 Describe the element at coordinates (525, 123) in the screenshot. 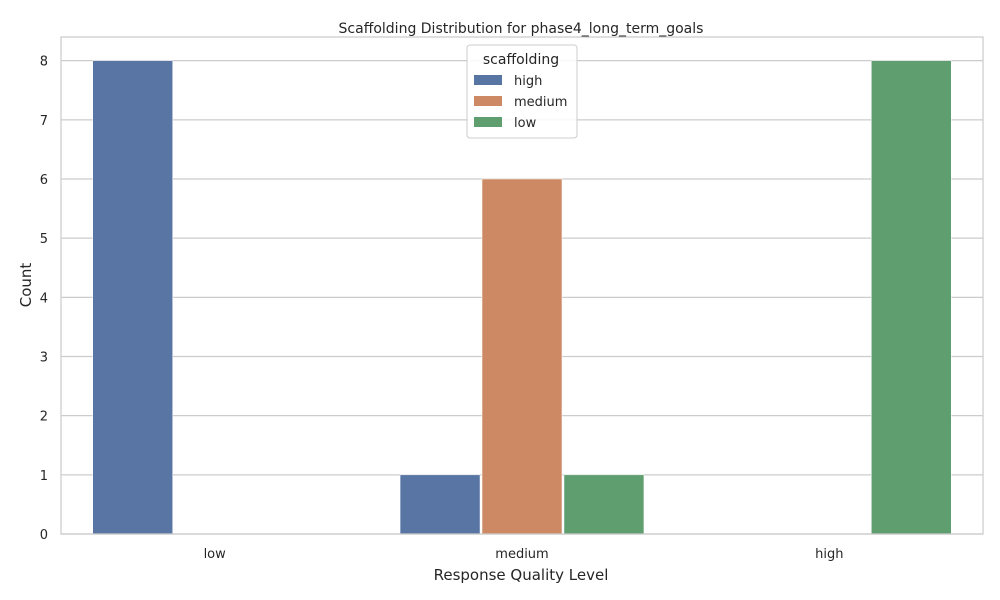

I see `legend-label-low: low` at that location.